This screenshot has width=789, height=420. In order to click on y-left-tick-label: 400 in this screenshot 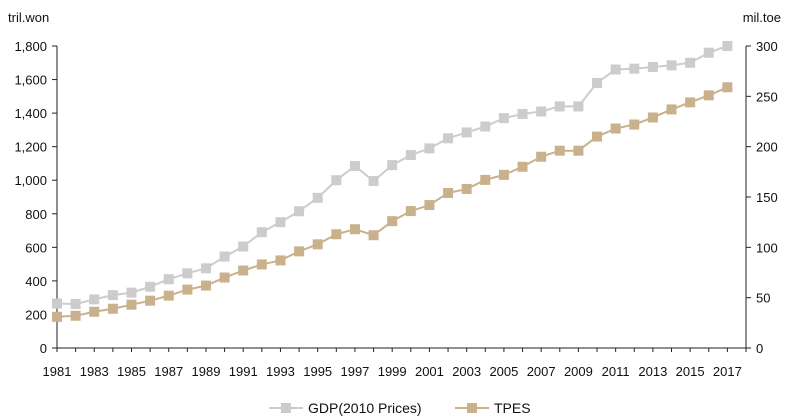, I will do `click(36, 281)`.